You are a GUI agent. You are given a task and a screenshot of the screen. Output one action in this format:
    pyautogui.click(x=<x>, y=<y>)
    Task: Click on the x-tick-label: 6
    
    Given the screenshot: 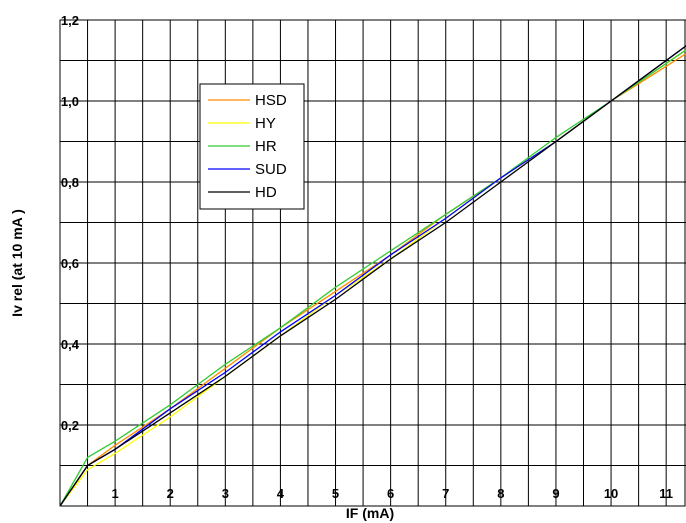 What is the action you would take?
    pyautogui.click(x=390, y=493)
    